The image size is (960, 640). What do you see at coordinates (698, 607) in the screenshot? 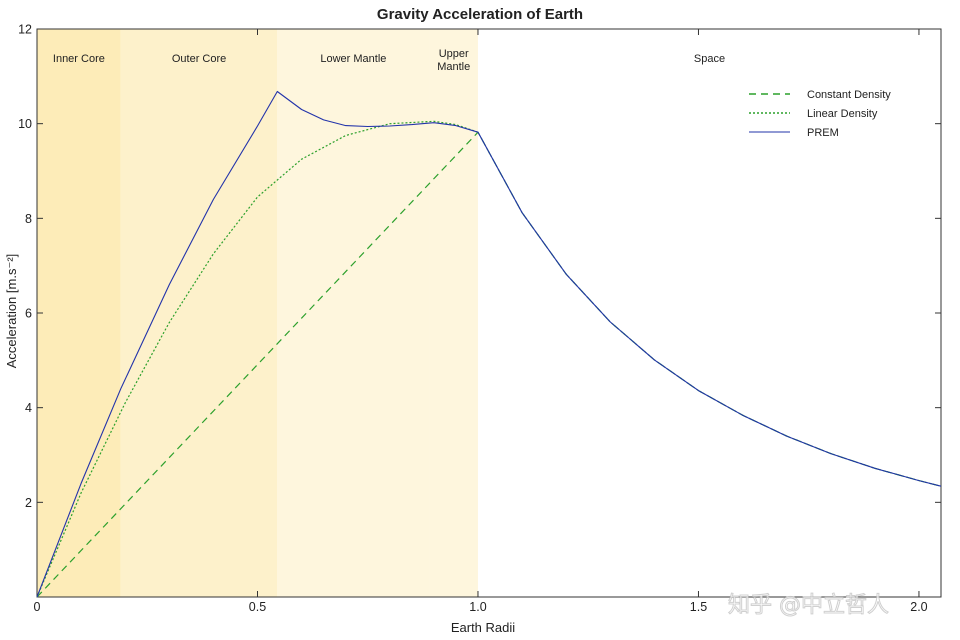
I see `x-tick-label-3: 1.5` at bounding box center [698, 607].